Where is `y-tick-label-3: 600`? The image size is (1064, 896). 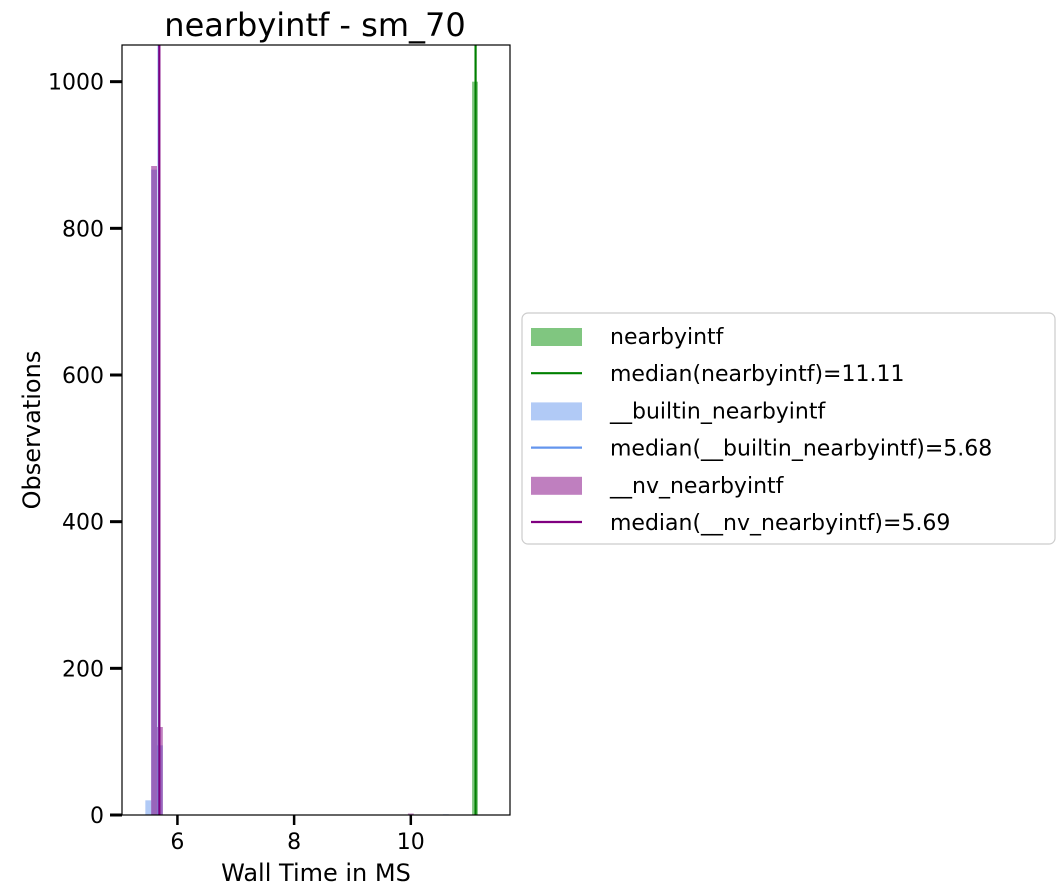
y-tick-label-3: 600 is located at coordinates (83, 376).